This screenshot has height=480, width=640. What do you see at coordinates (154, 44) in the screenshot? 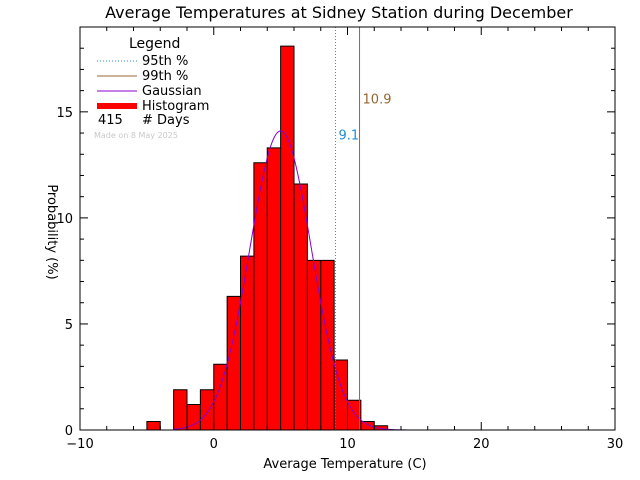
I see `legend-title: Legend` at bounding box center [154, 44].